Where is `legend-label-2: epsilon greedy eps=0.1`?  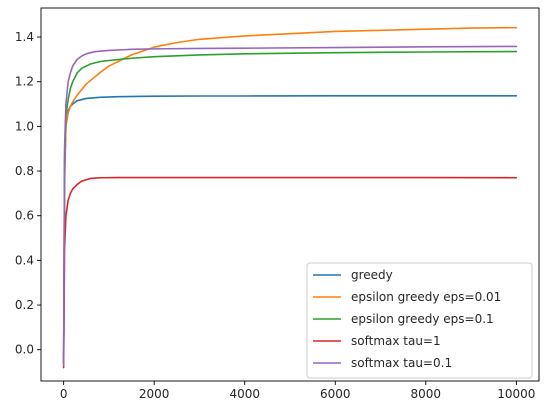 legend-label-2: epsilon greedy eps=0.1 is located at coordinates (422, 319).